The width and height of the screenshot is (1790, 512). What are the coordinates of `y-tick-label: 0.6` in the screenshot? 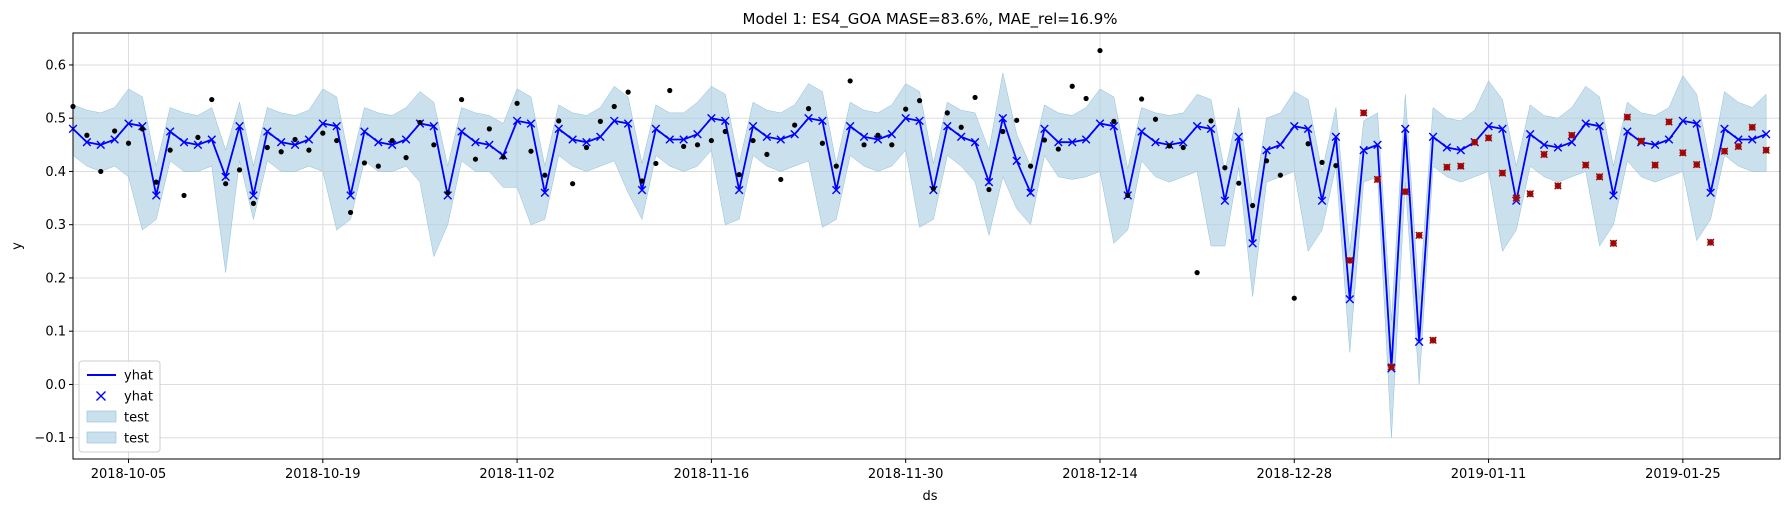 It's located at (55, 65).